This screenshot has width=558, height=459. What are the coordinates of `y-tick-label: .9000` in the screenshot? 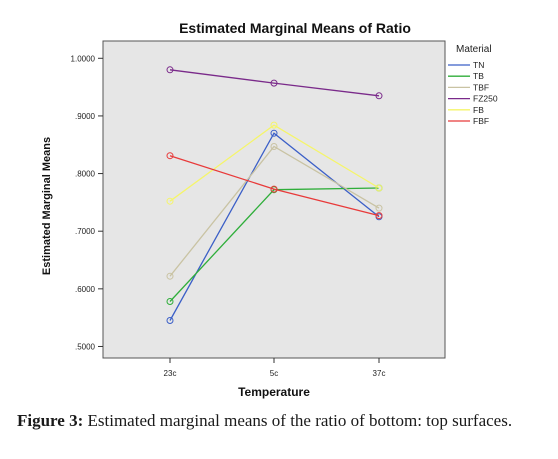 It's located at (85, 116).